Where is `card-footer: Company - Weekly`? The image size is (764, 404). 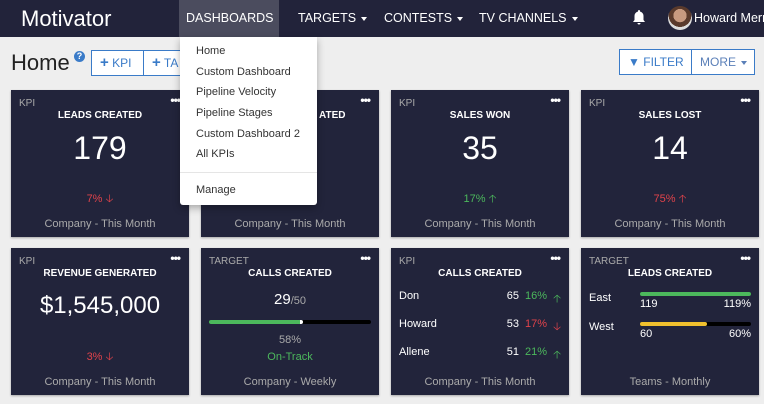 card-footer: Company - Weekly is located at coordinates (290, 382).